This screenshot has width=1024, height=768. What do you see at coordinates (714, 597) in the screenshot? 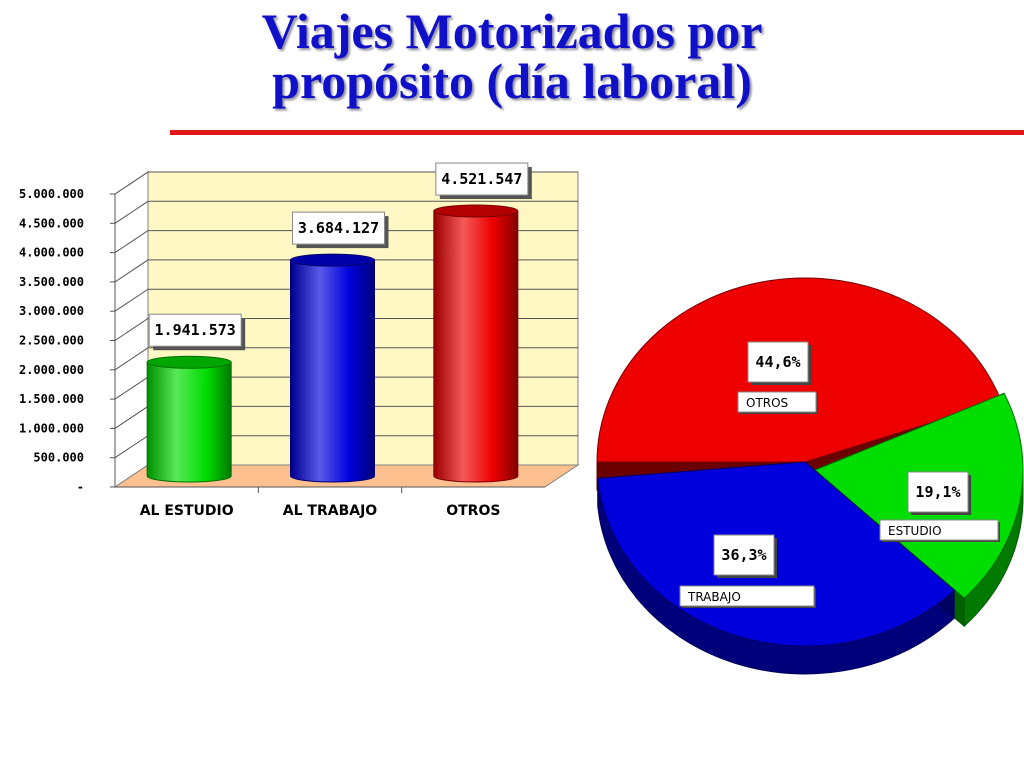
I see `pie-category-label: TRABAJO` at bounding box center [714, 597].